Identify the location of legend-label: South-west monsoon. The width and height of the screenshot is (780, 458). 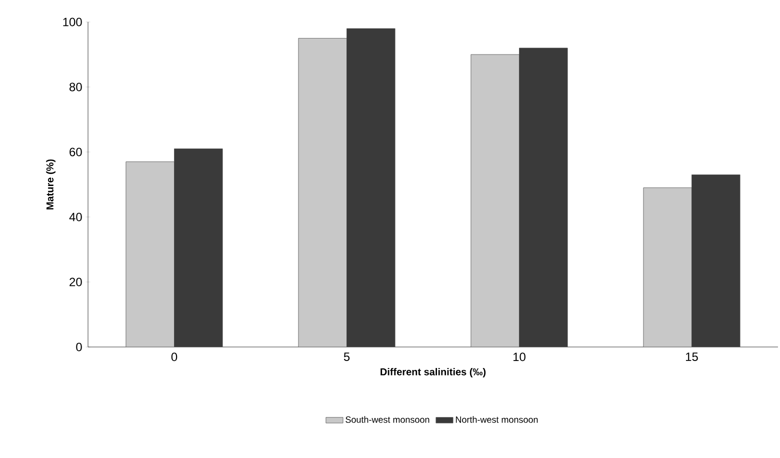
(388, 419).